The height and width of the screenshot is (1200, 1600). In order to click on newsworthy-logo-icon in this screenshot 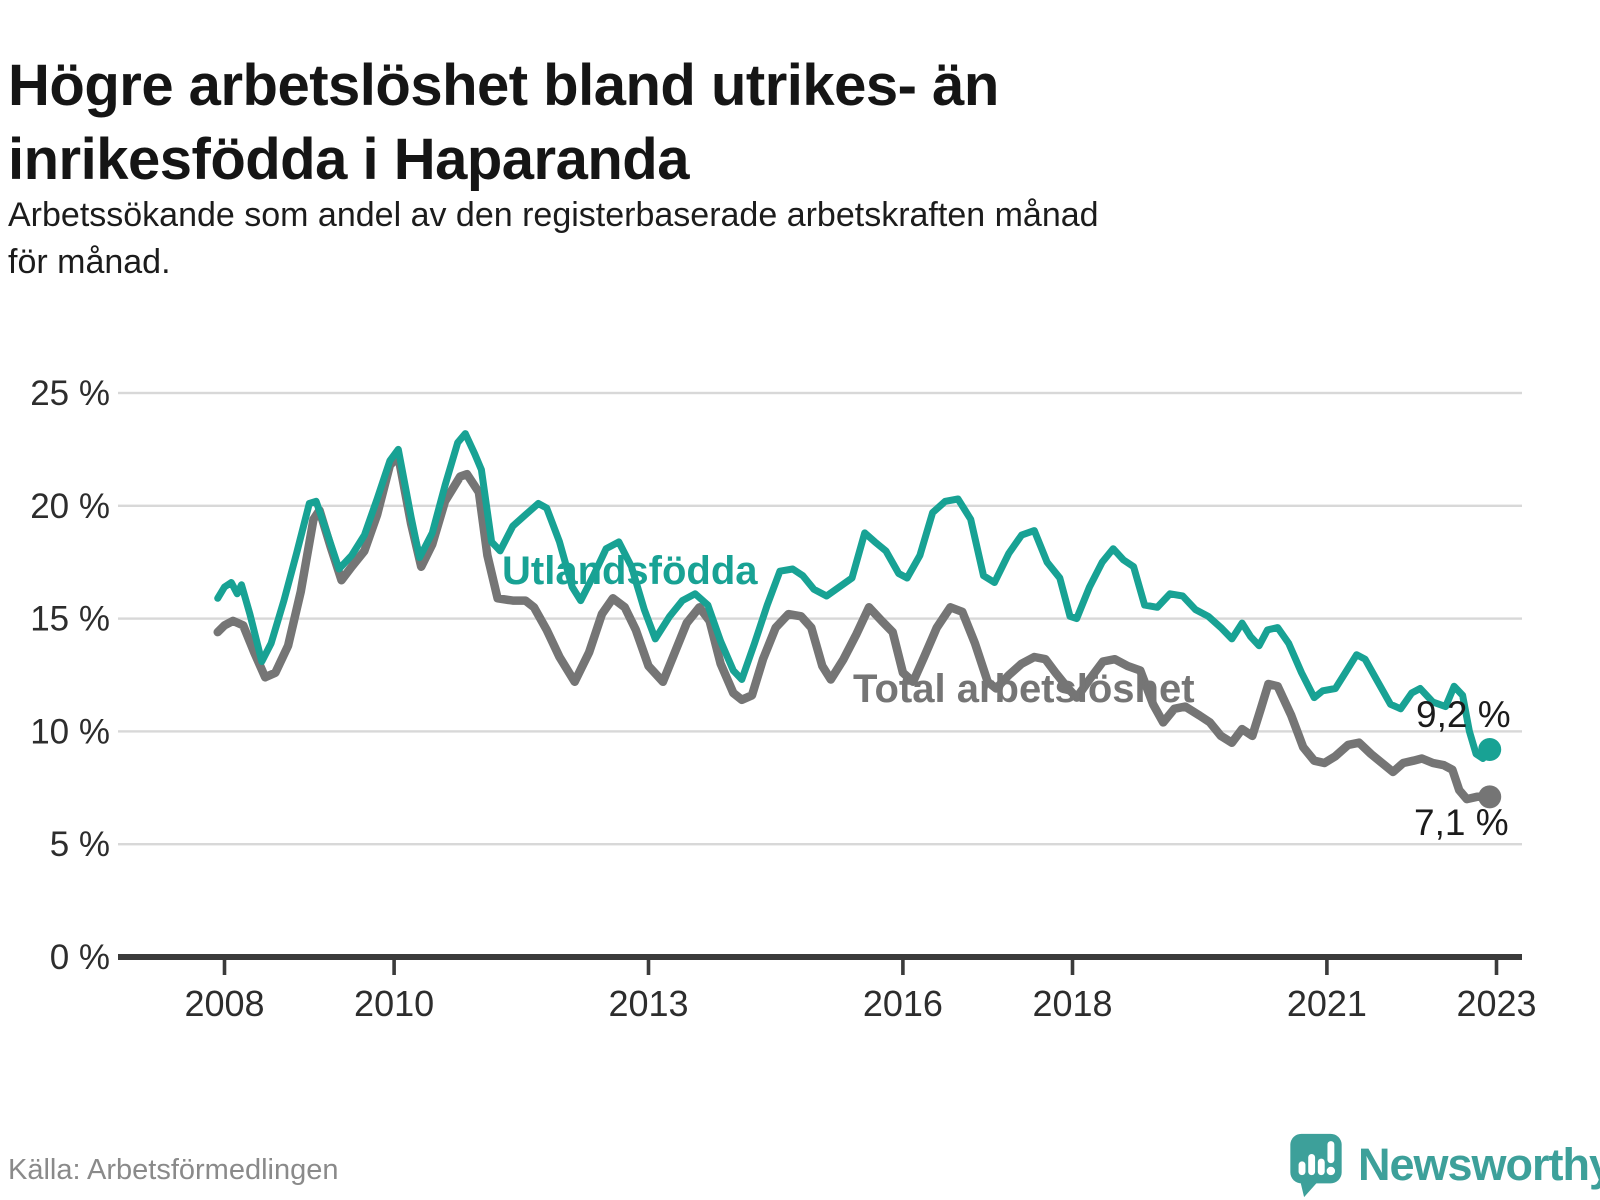, I will do `click(1316, 1165)`.